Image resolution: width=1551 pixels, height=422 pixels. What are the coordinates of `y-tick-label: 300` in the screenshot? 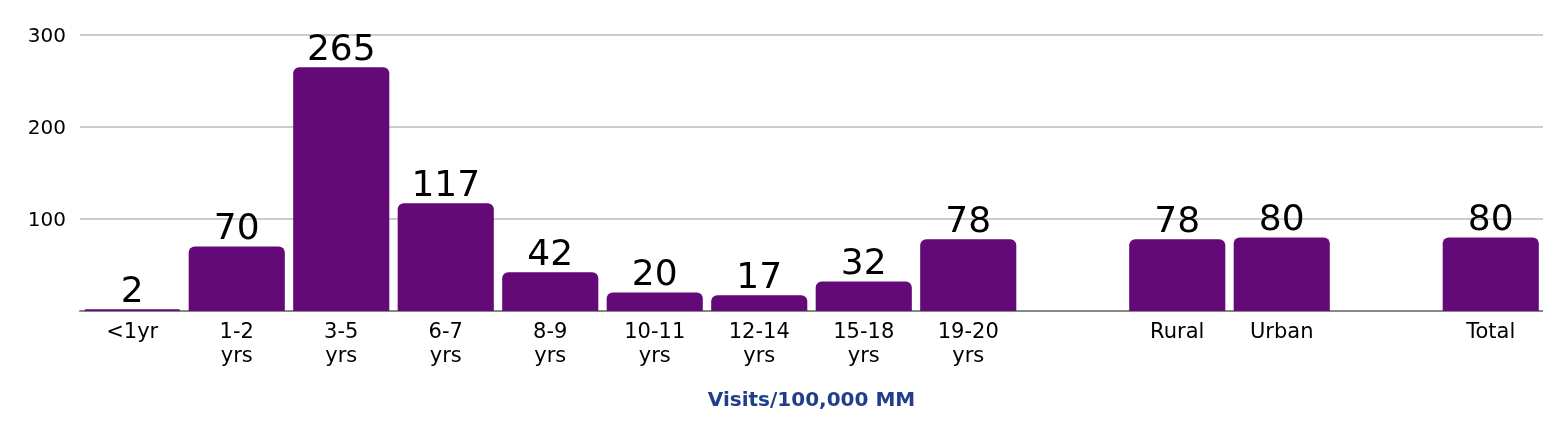 It's located at (46, 35).